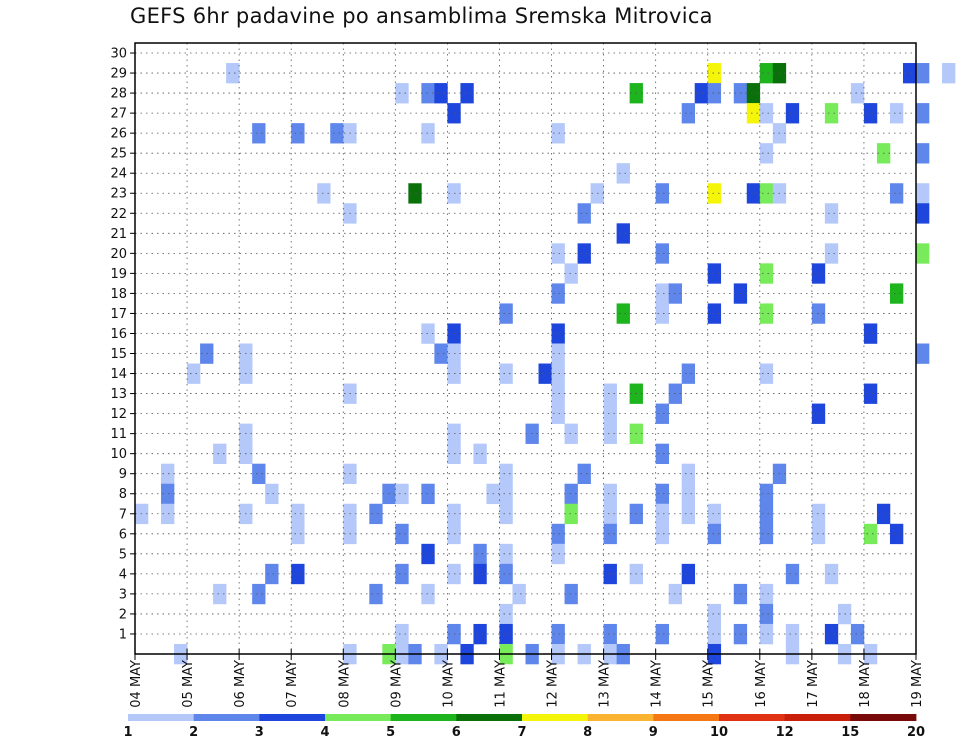 The height and width of the screenshot is (742, 960). Describe the element at coordinates (118, 154) in the screenshot. I see `y-tick-label: 25` at that location.